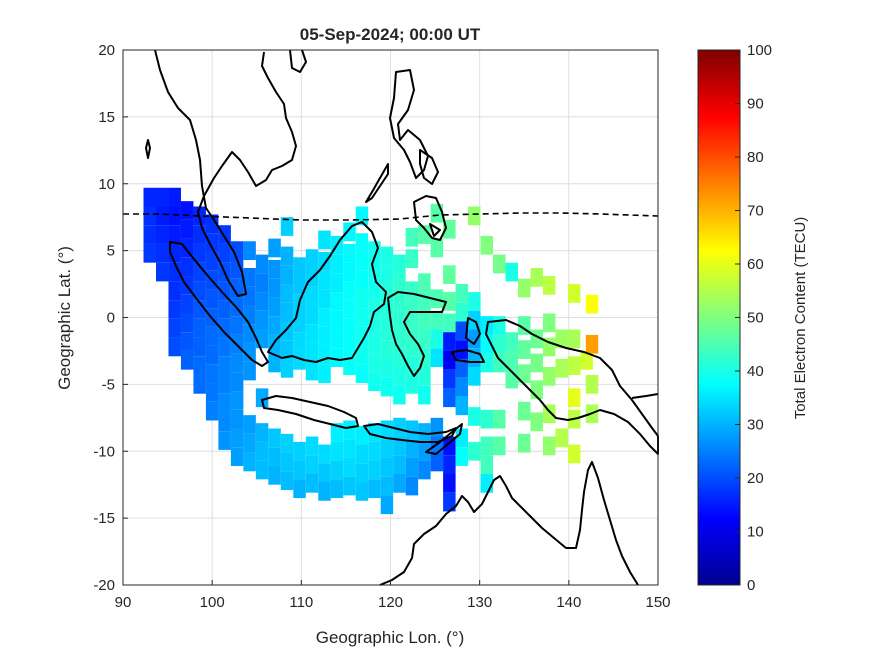 This screenshot has height=656, width=875. Describe the element at coordinates (753, 318) in the screenshot. I see `colorbar-ticks: 0 10 20 30 40 50 60 70 80 90 100` at that location.